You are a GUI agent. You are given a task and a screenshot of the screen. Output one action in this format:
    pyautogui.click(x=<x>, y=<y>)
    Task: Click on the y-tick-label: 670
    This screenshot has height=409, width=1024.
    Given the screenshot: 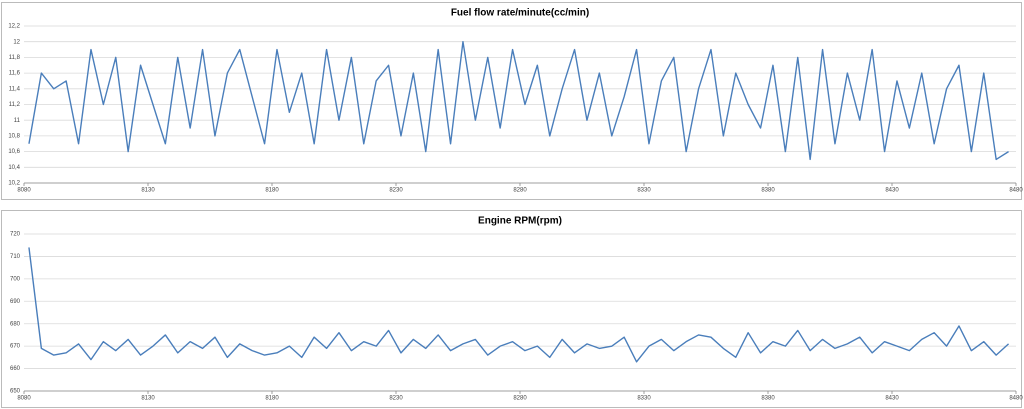 What is the action you would take?
    pyautogui.click(x=15, y=347)
    